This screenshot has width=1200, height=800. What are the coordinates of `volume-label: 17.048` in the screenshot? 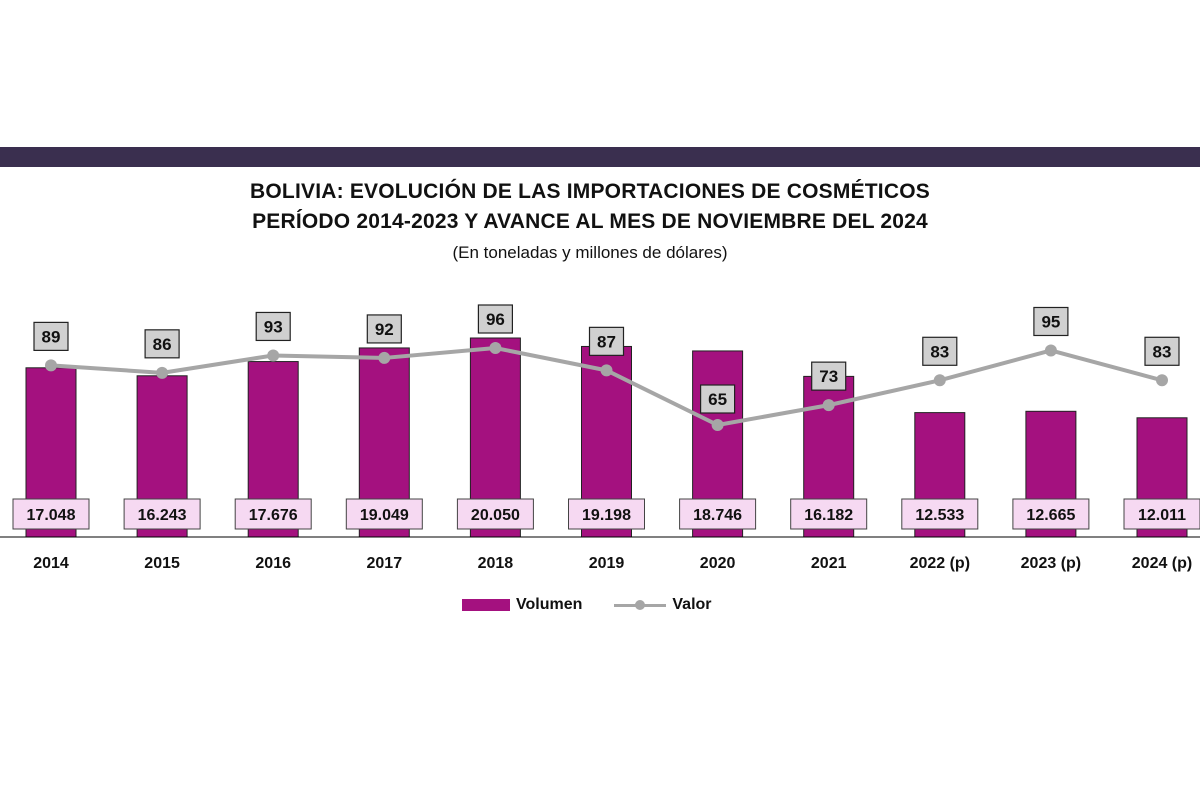 It's located at (51, 514).